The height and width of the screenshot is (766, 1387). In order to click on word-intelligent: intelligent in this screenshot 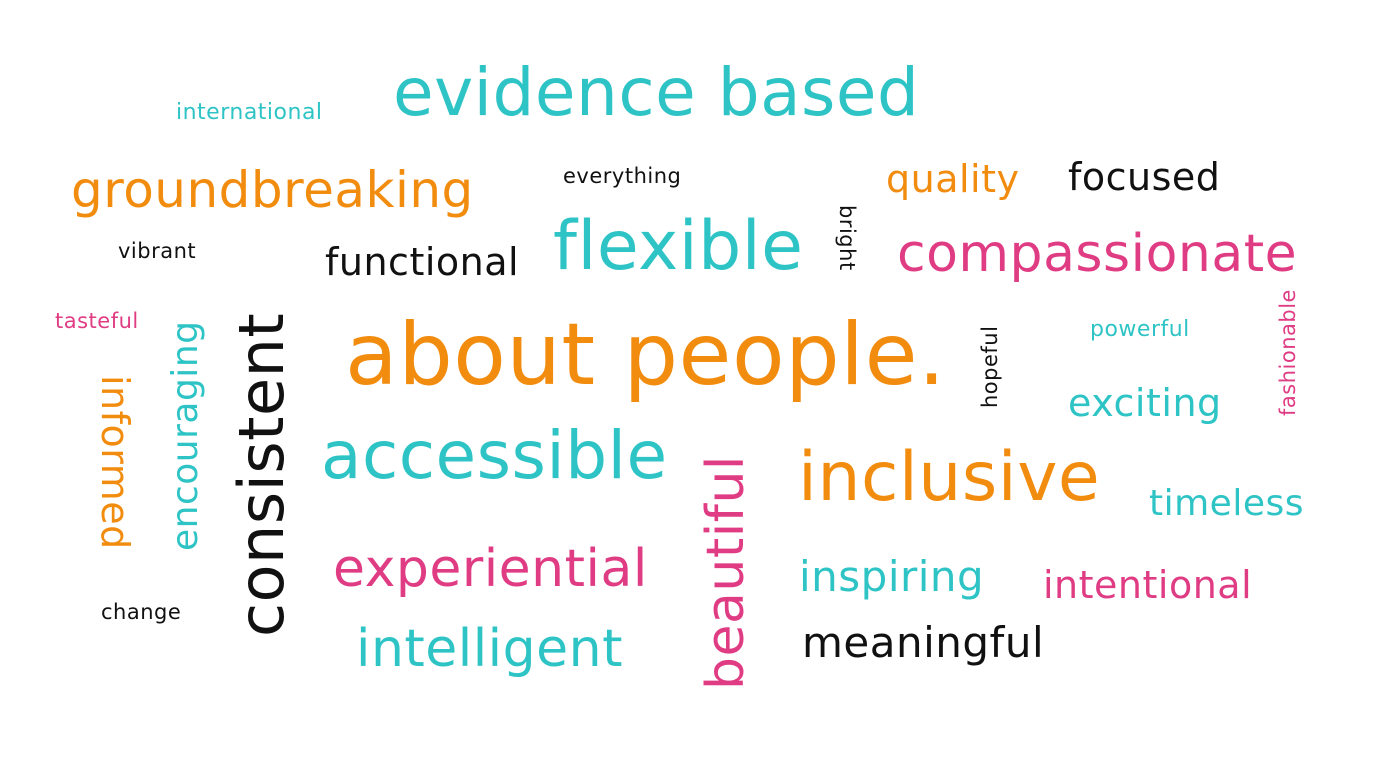, I will do `click(489, 649)`.